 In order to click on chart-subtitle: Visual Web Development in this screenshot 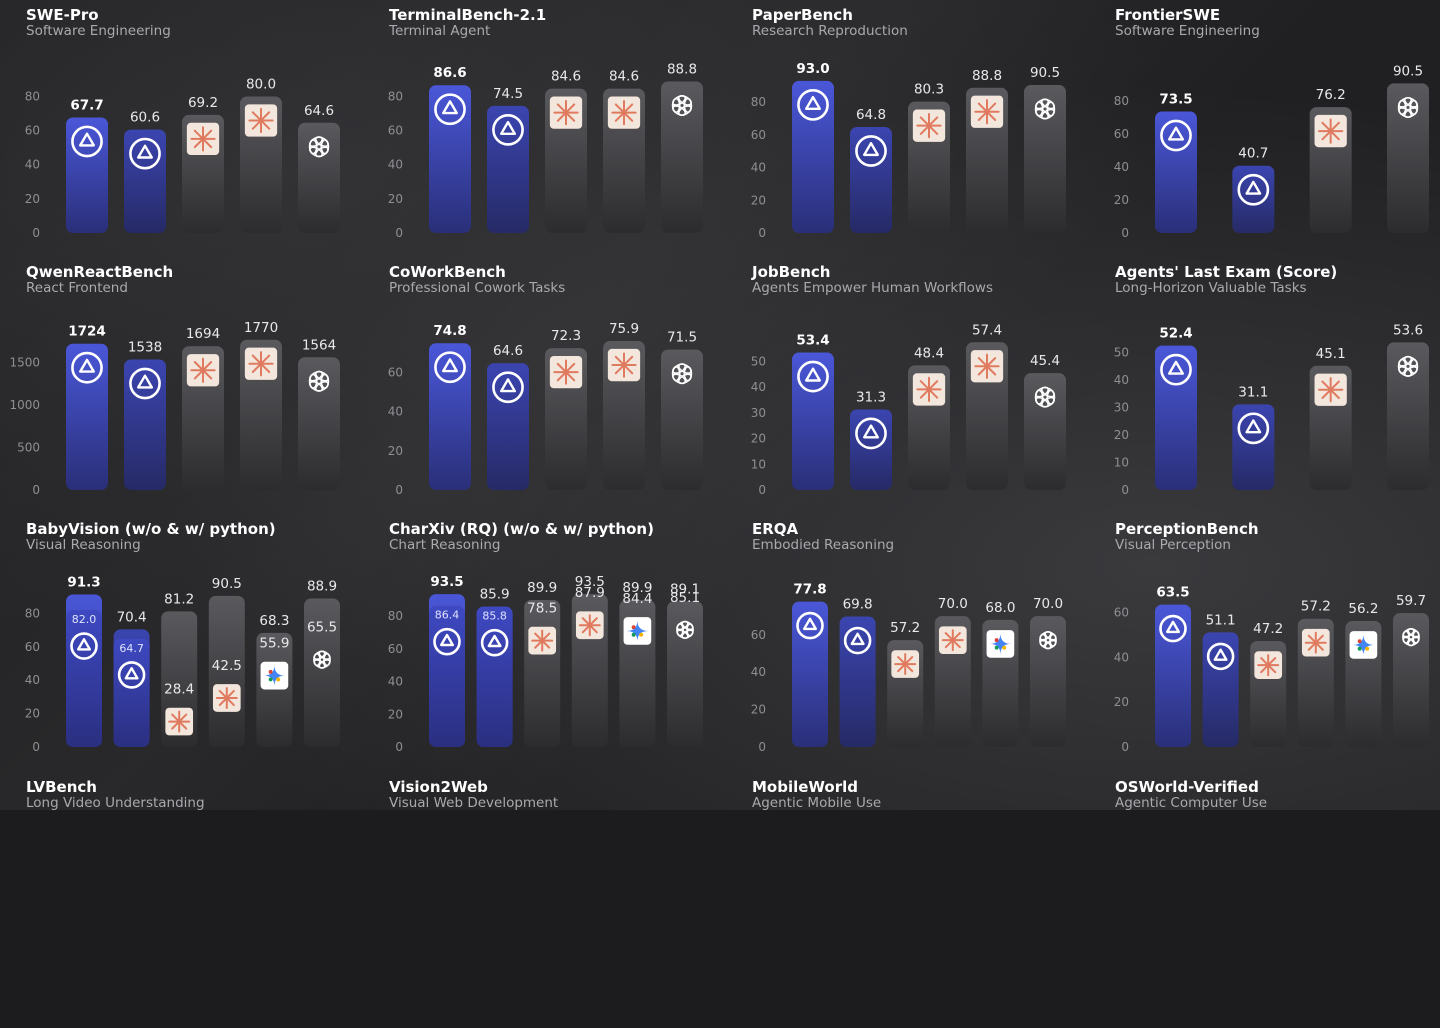, I will do `click(474, 803)`.